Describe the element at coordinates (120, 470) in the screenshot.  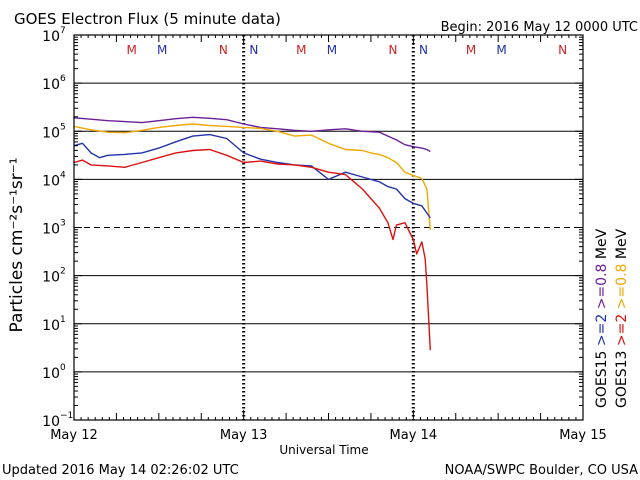
I see `updated-timestamp: Updated 2016 May 14 02:26:02 UTC` at that location.